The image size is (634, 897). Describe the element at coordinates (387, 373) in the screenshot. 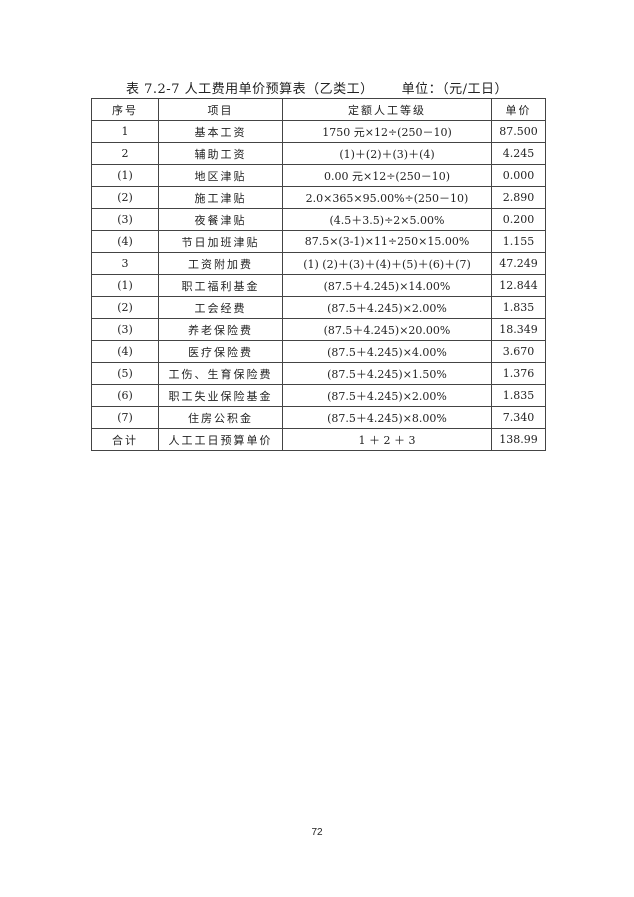

I see `formula: (87.5＋4.245)×1.50%` at that location.